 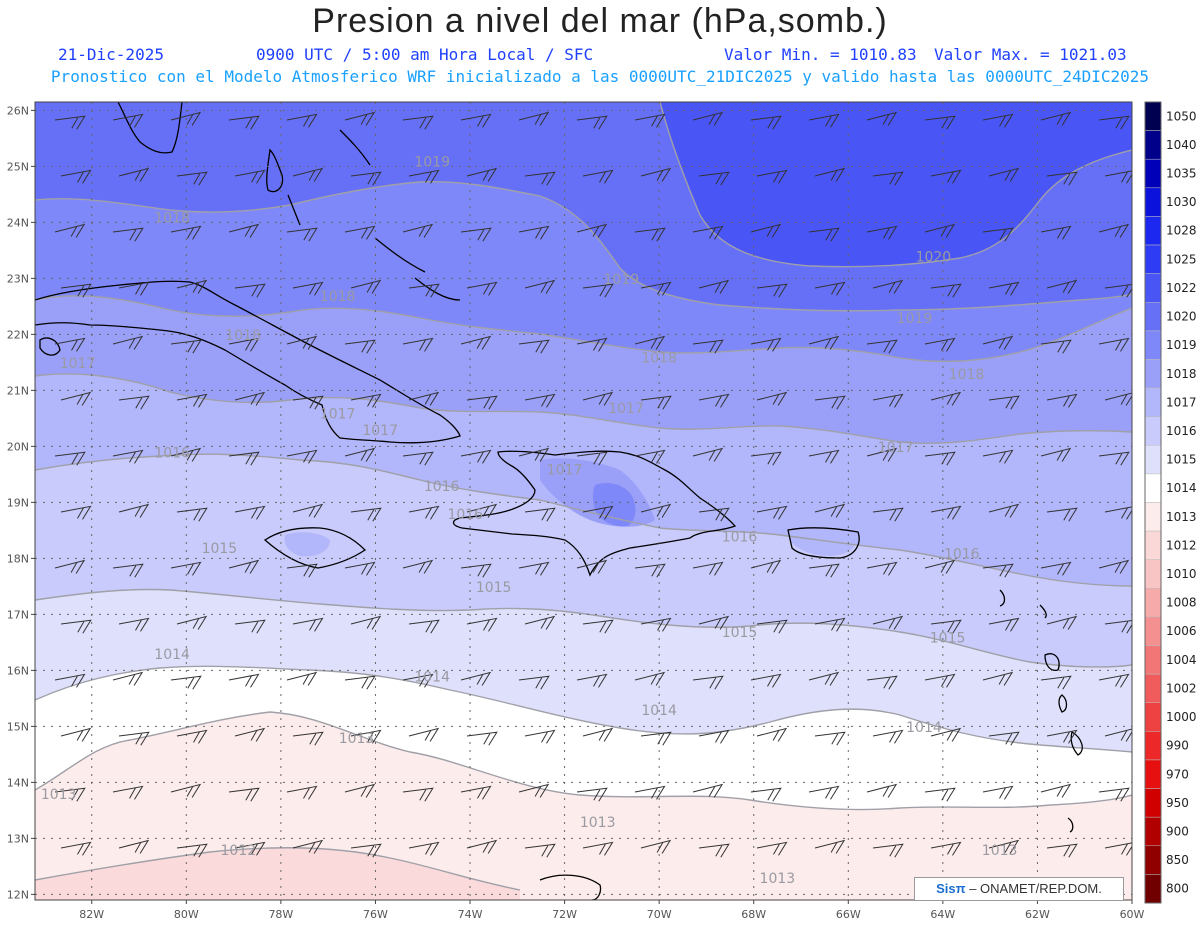 What do you see at coordinates (425, 54) in the screenshot?
I see `forecast-time-info: 0900 UTC / 5:00 am Hora Local / SFC` at bounding box center [425, 54].